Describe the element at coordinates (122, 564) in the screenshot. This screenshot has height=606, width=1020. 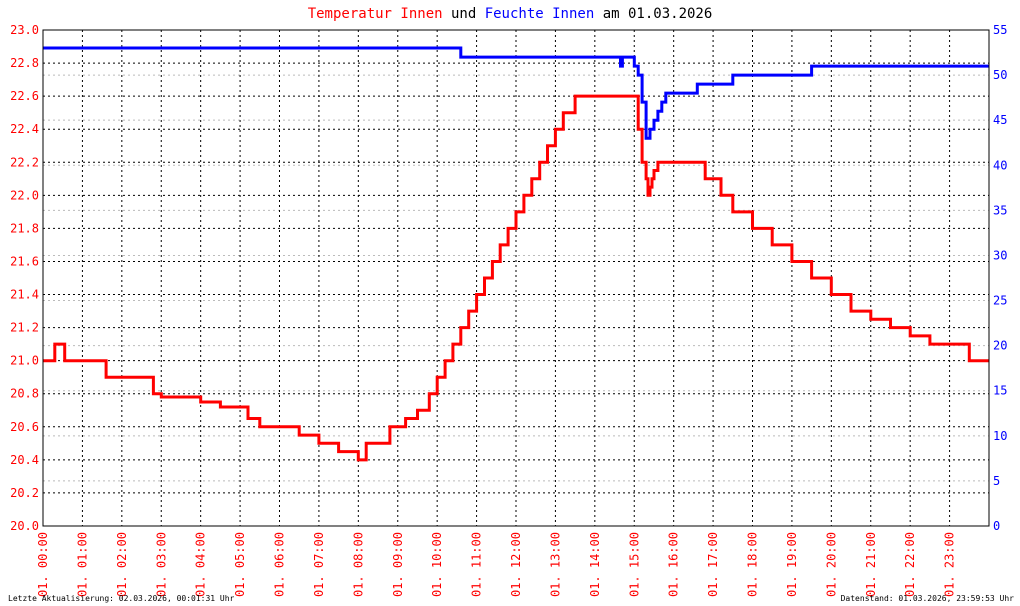
I see `x-tick-label: 01. 02:00` at that location.